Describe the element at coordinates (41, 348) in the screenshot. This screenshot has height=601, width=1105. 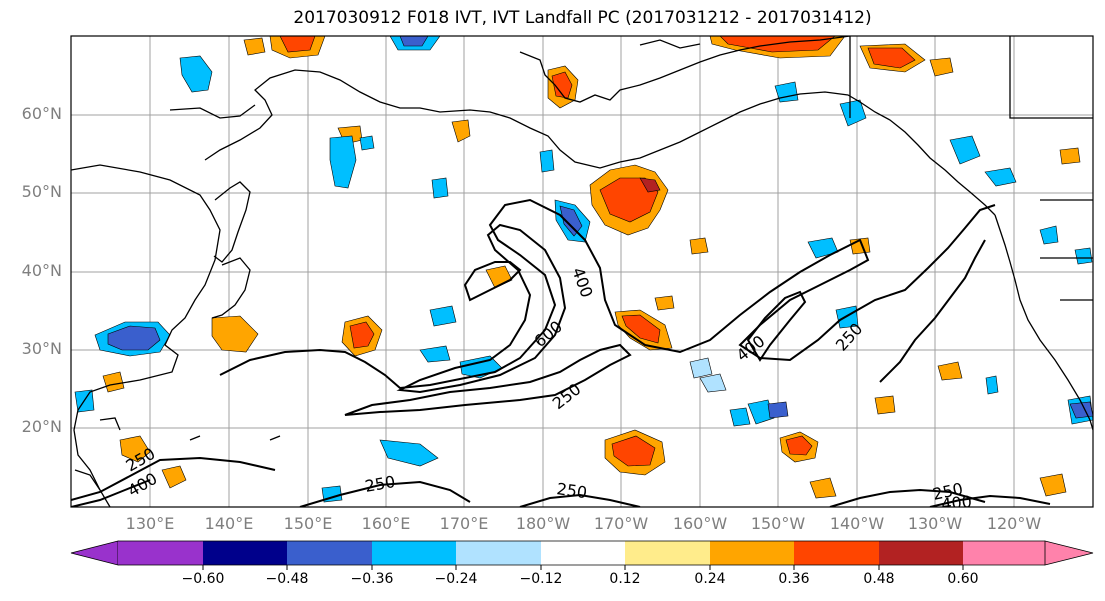
I see `lat-label-30n: 30°N` at that location.